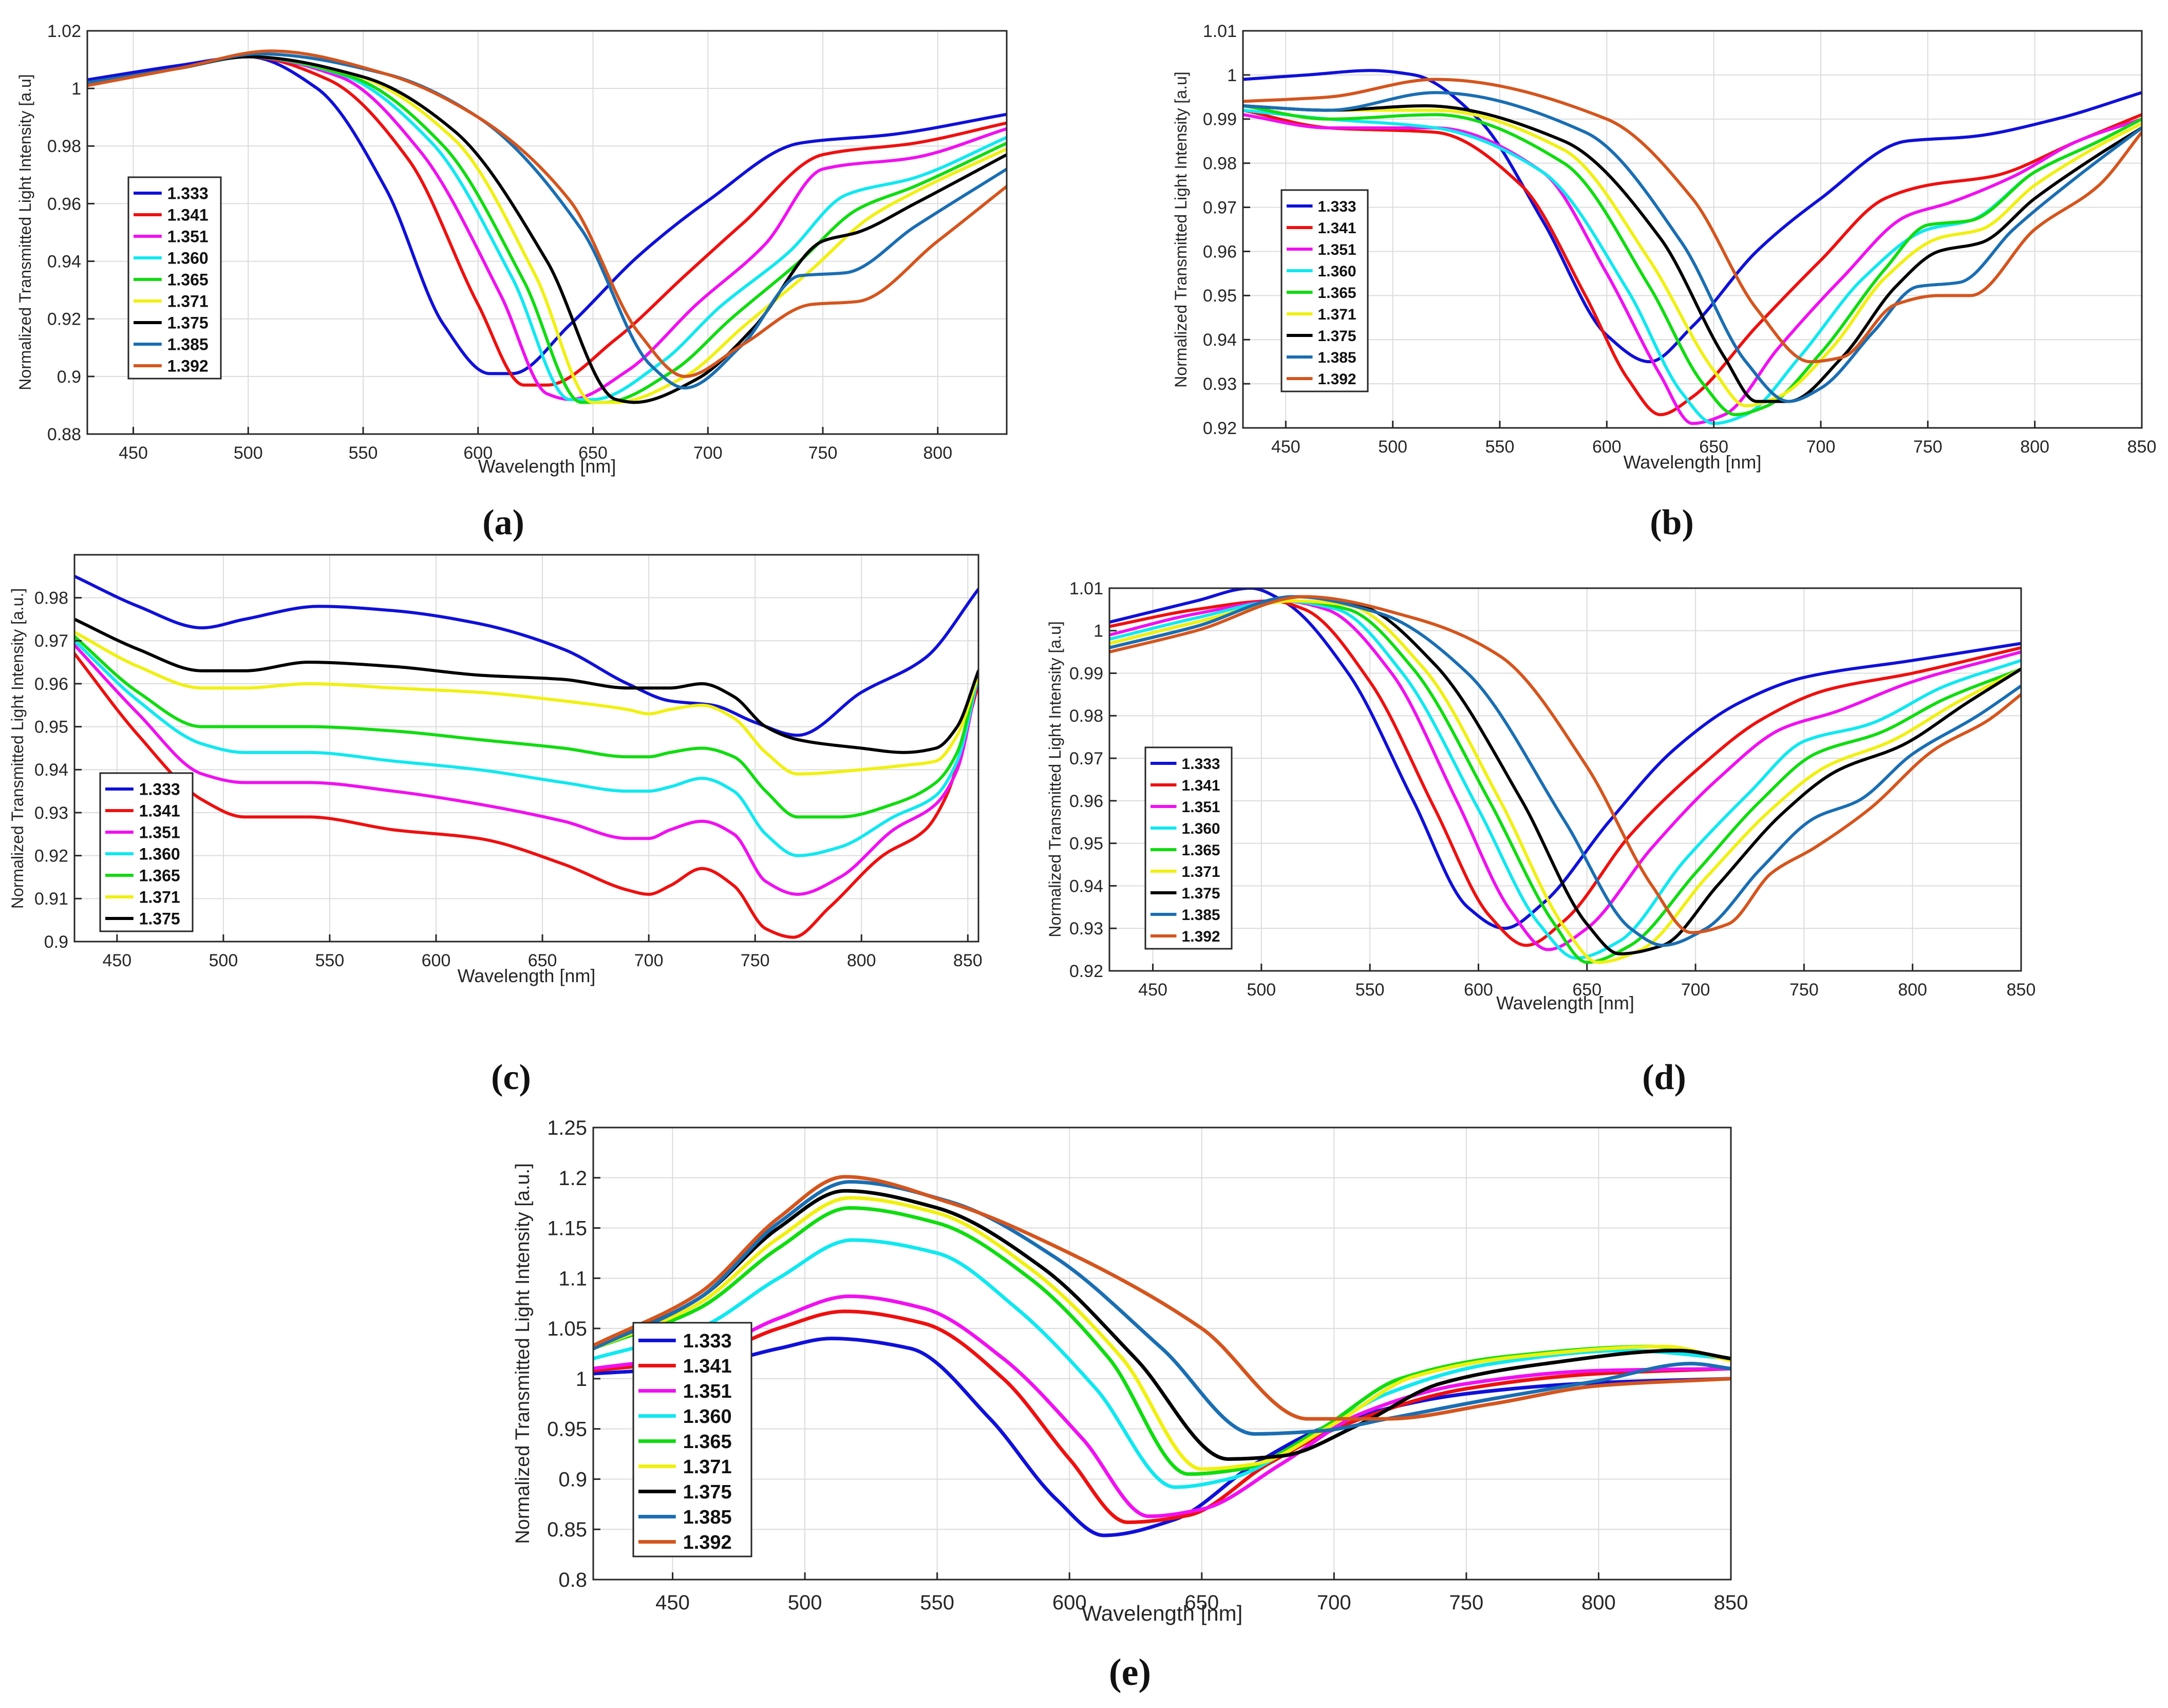  Describe the element at coordinates (1086, 929) in the screenshot. I see `y-tick-label: 0.93` at that location.